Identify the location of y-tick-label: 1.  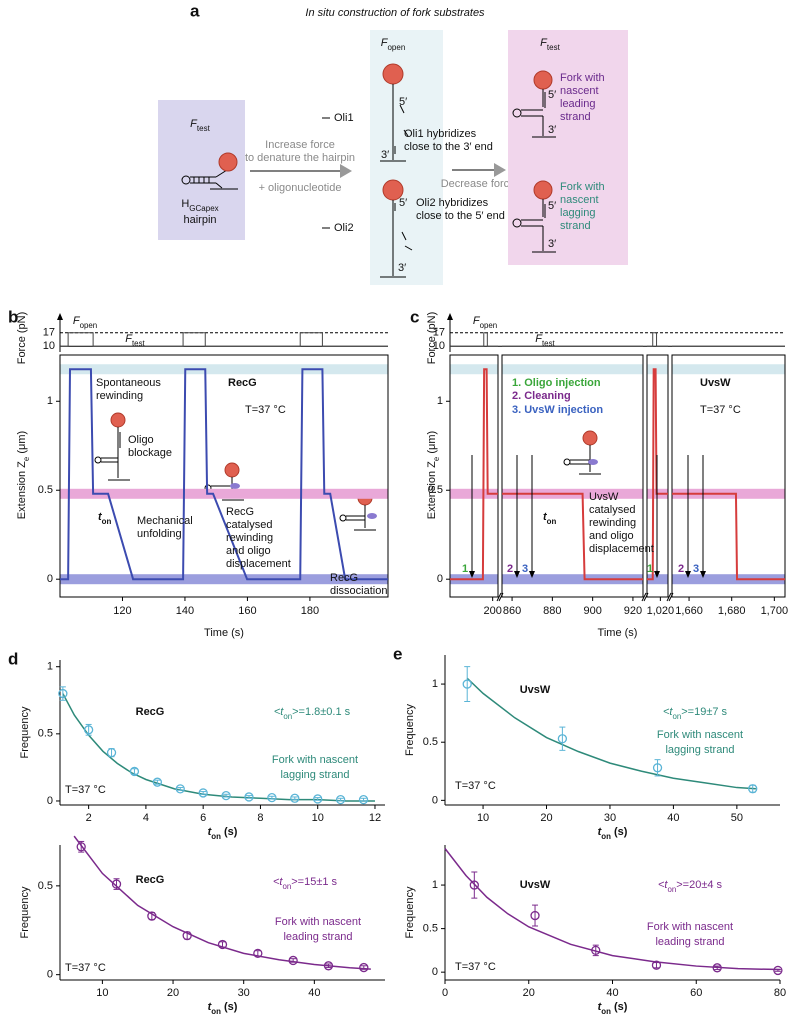
(50, 401).